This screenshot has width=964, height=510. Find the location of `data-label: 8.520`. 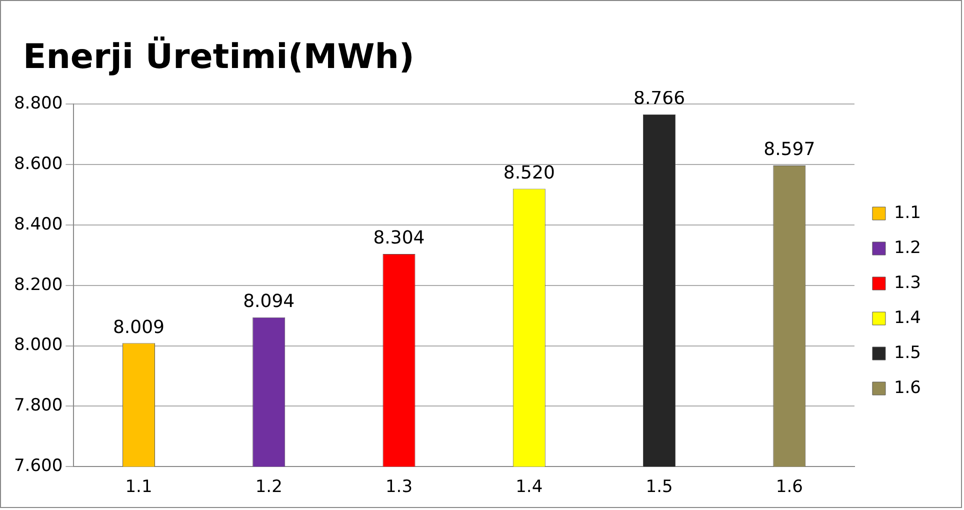

data-label: 8.520 is located at coordinates (529, 173).